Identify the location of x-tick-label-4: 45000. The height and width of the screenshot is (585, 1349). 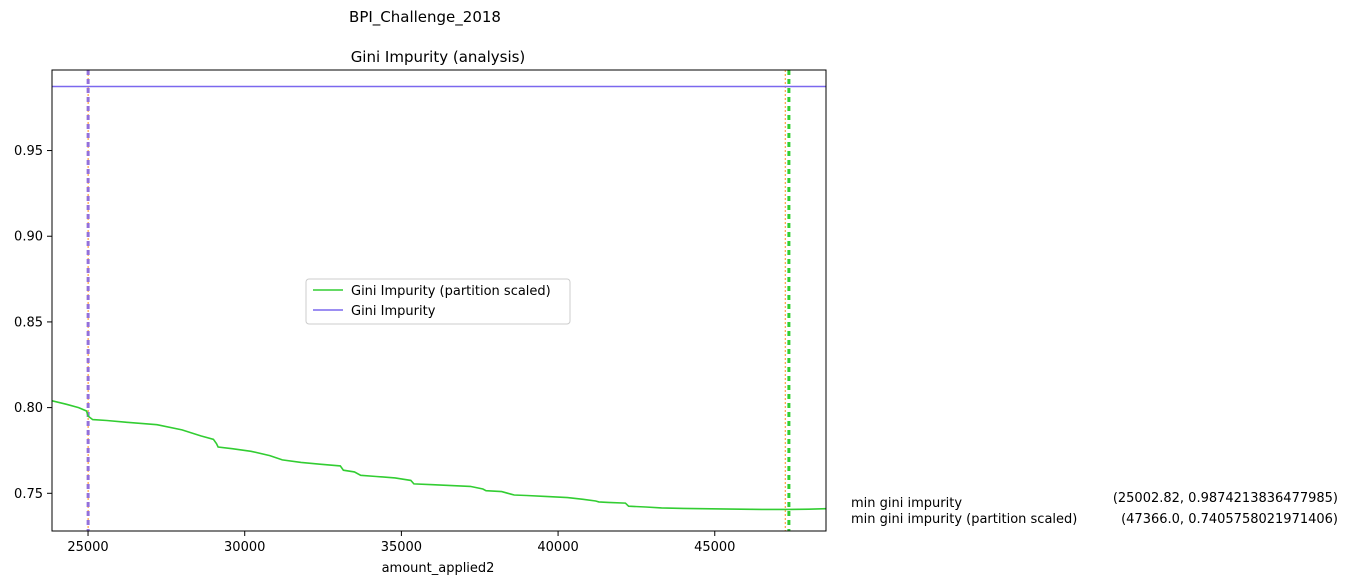
(714, 547).